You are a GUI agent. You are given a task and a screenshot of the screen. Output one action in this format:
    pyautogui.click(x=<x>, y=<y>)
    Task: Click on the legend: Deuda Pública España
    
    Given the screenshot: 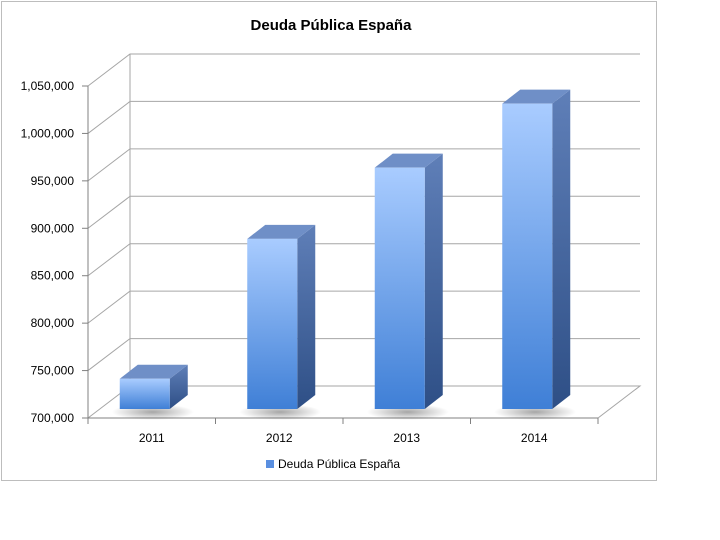 What is the action you would take?
    pyautogui.click(x=333, y=464)
    